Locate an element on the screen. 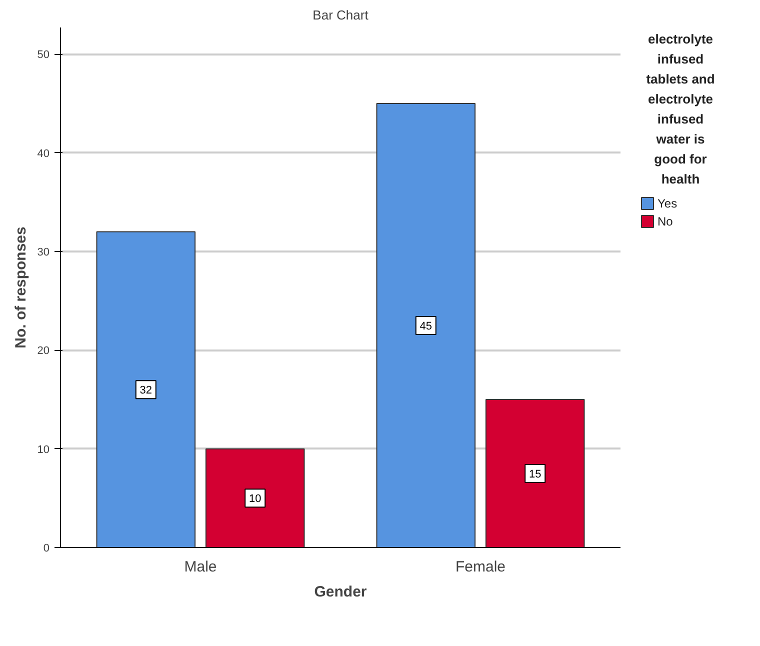 The height and width of the screenshot is (646, 760). y-tick-label: 40 is located at coordinates (43, 154).